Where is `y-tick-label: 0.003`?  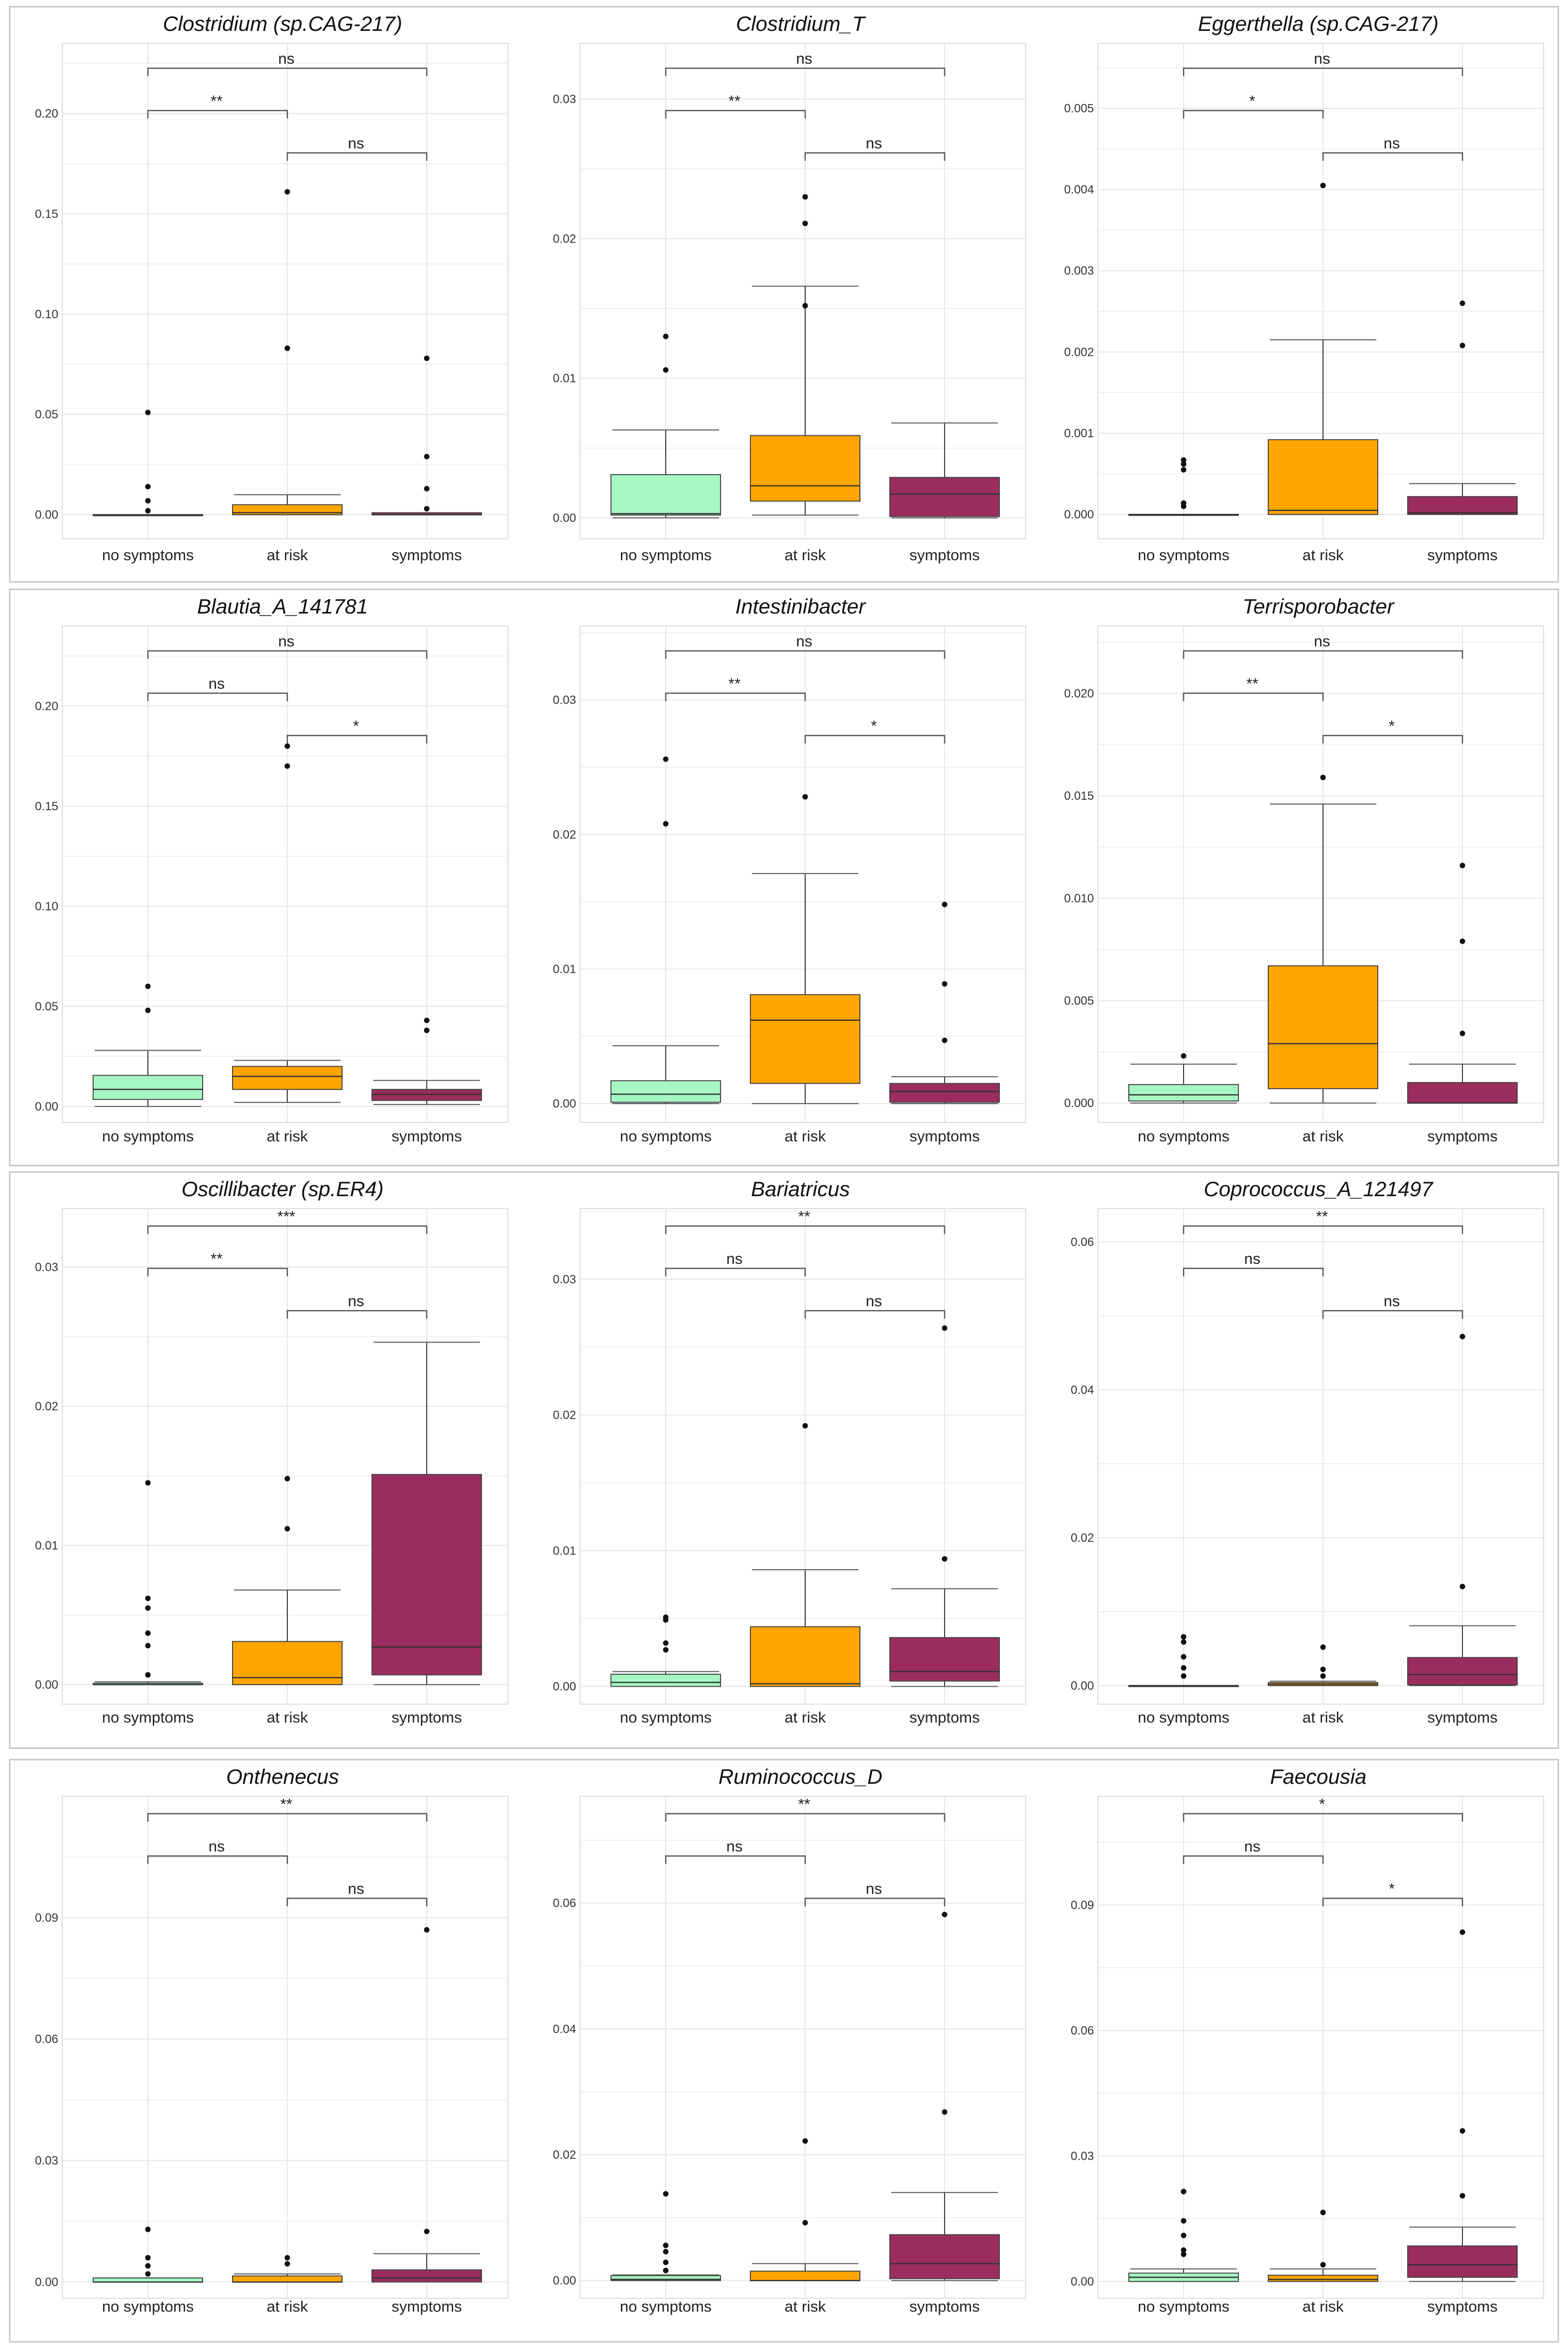 y-tick-label: 0.003 is located at coordinates (1079, 271).